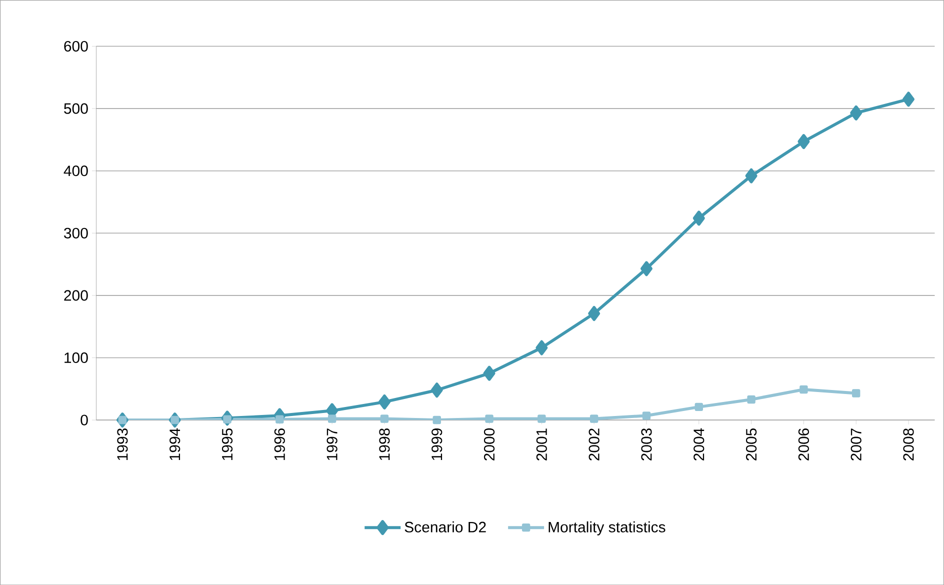 The height and width of the screenshot is (585, 944). I want to click on x-tick-label: 1999, so click(437, 444).